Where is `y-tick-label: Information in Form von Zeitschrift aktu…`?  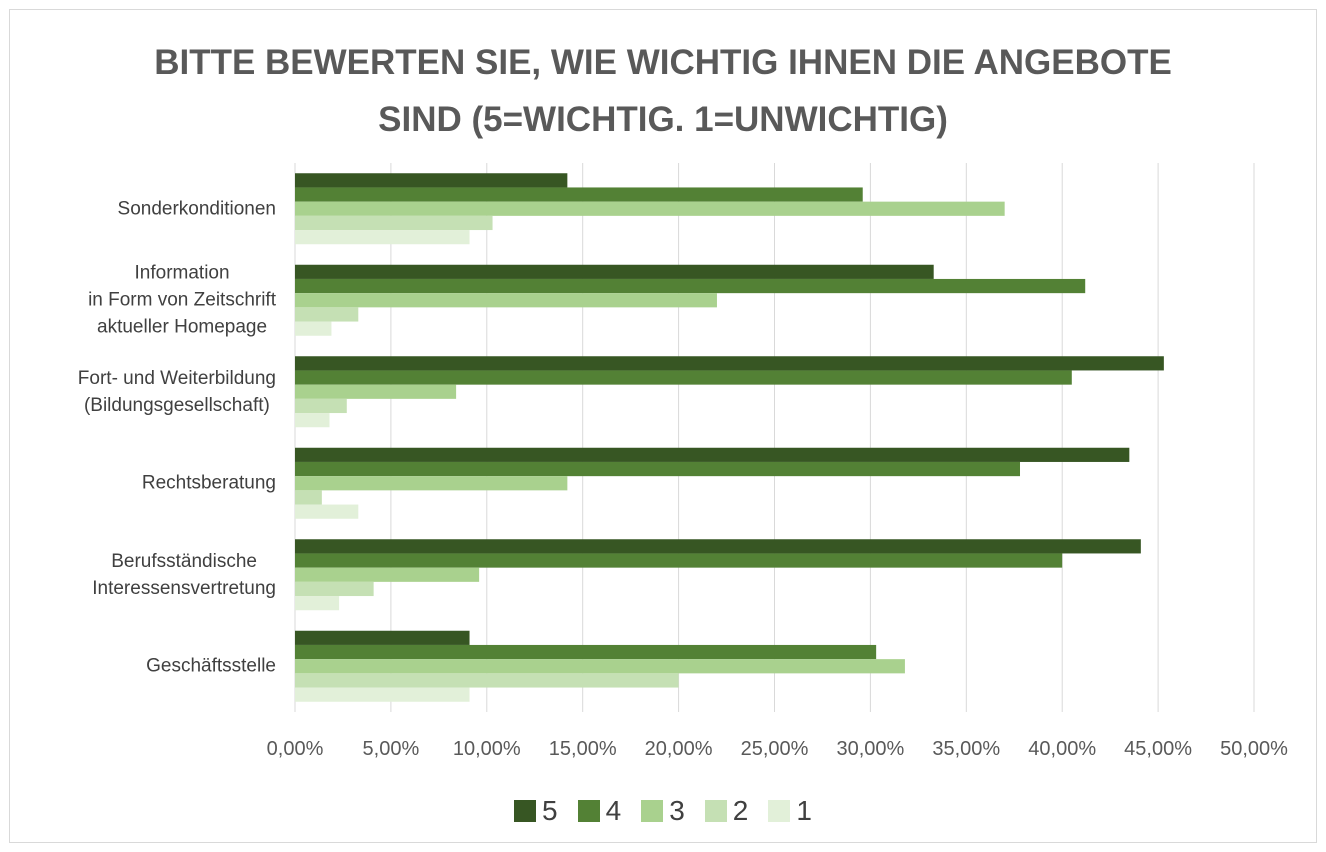 y-tick-label: Information in Form von Zeitschrift aktu… is located at coordinates (182, 300).